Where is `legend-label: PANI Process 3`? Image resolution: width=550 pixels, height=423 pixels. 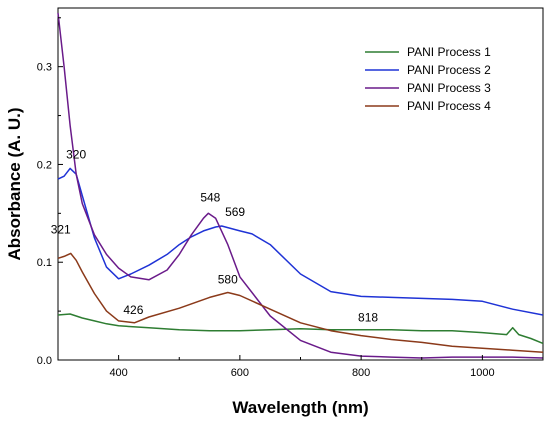
legend-label: PANI Process 3 is located at coordinates (449, 88).